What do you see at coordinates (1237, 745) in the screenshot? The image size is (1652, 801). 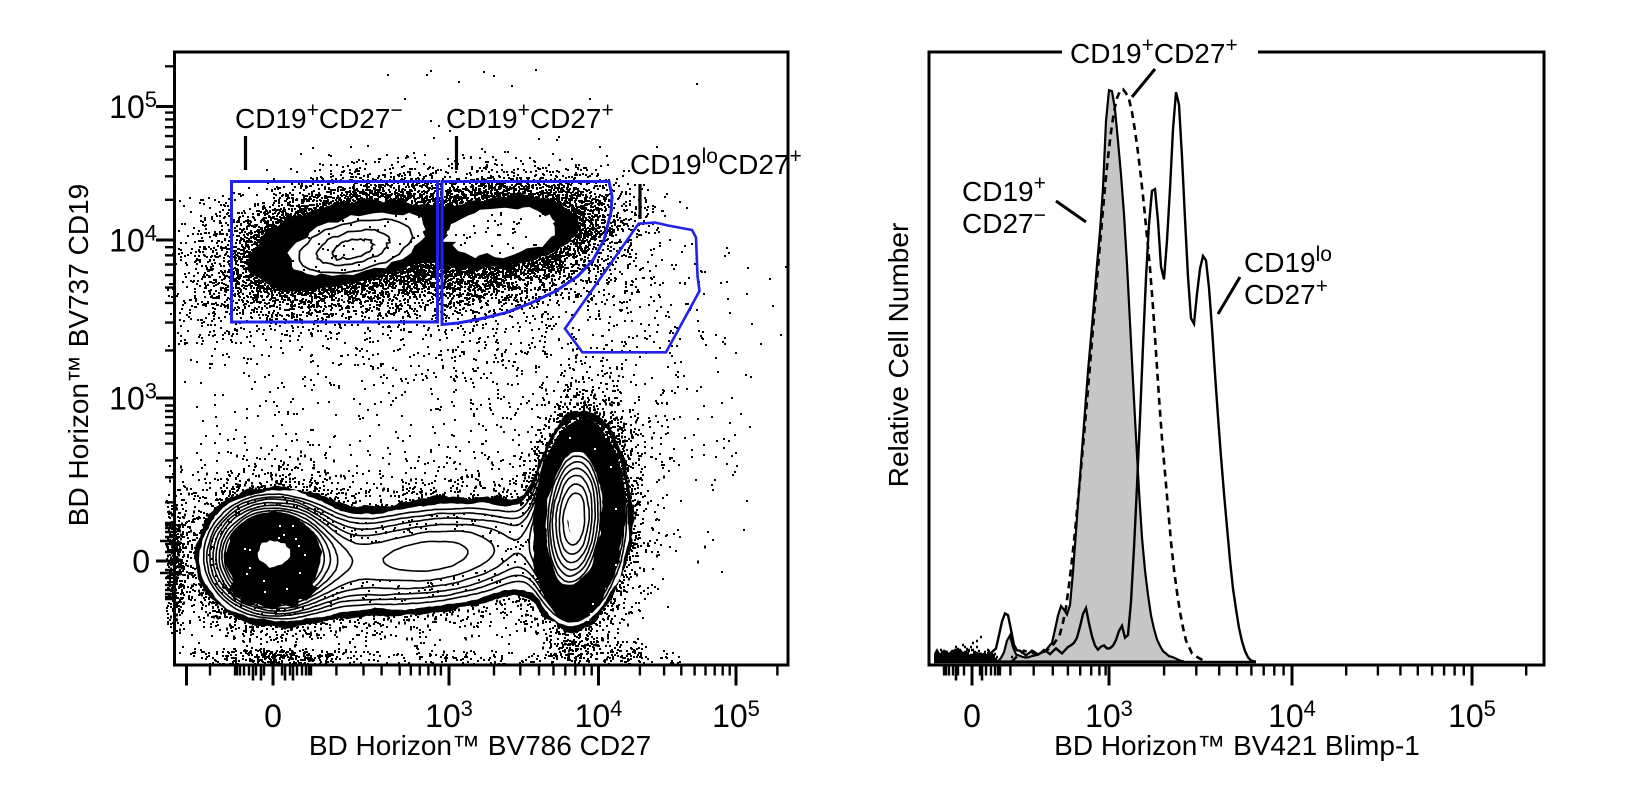 I see `svg-text: BD Horizon™ BV421 Blimp-1` at bounding box center [1237, 745].